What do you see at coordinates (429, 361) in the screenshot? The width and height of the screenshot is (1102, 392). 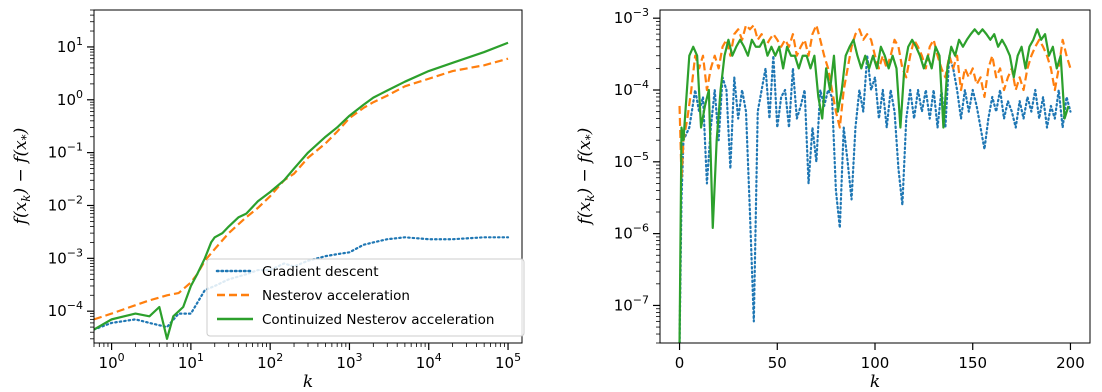 I see `left-x-tick-label: 10⁴` at bounding box center [429, 361].